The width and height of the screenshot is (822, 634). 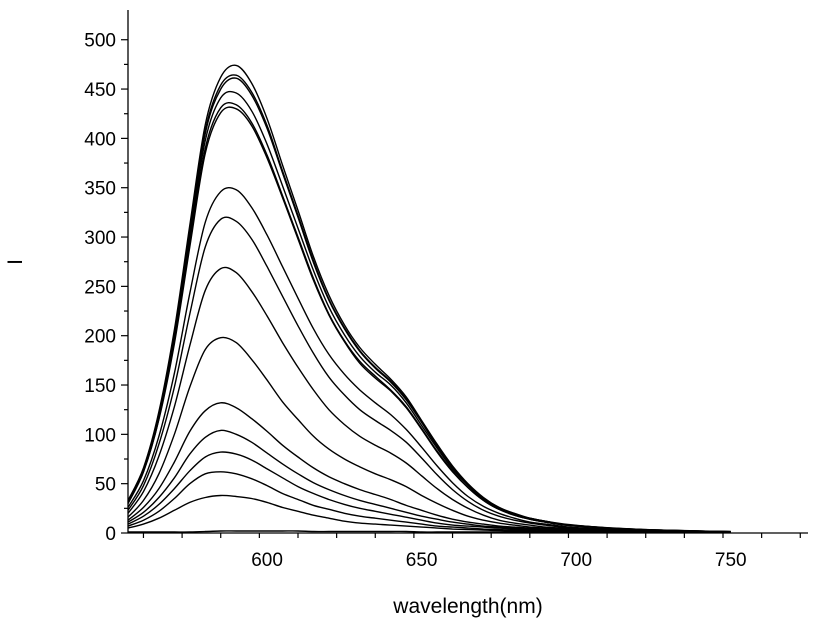 What do you see at coordinates (422, 560) in the screenshot?
I see `x-tick-label: 650` at bounding box center [422, 560].